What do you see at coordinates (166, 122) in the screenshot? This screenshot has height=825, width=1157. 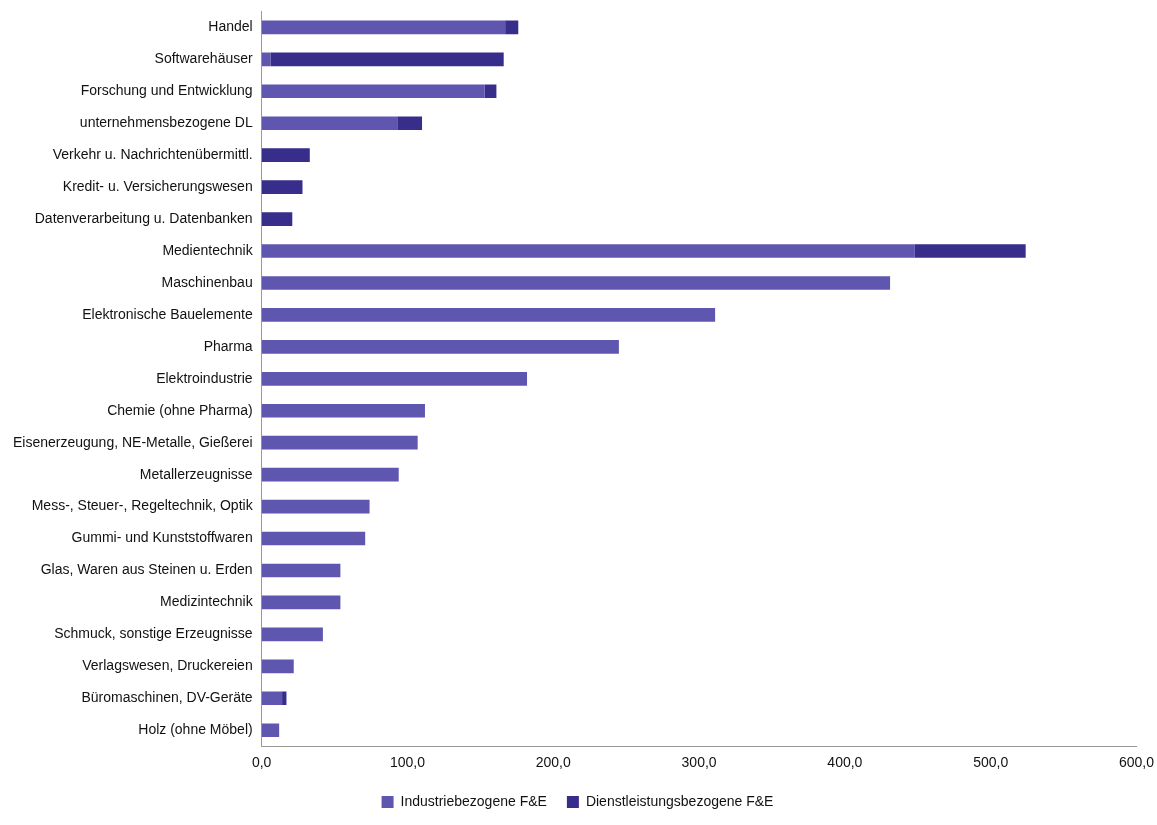 I see `y-tick-label: unternehmensbezogene DL` at bounding box center [166, 122].